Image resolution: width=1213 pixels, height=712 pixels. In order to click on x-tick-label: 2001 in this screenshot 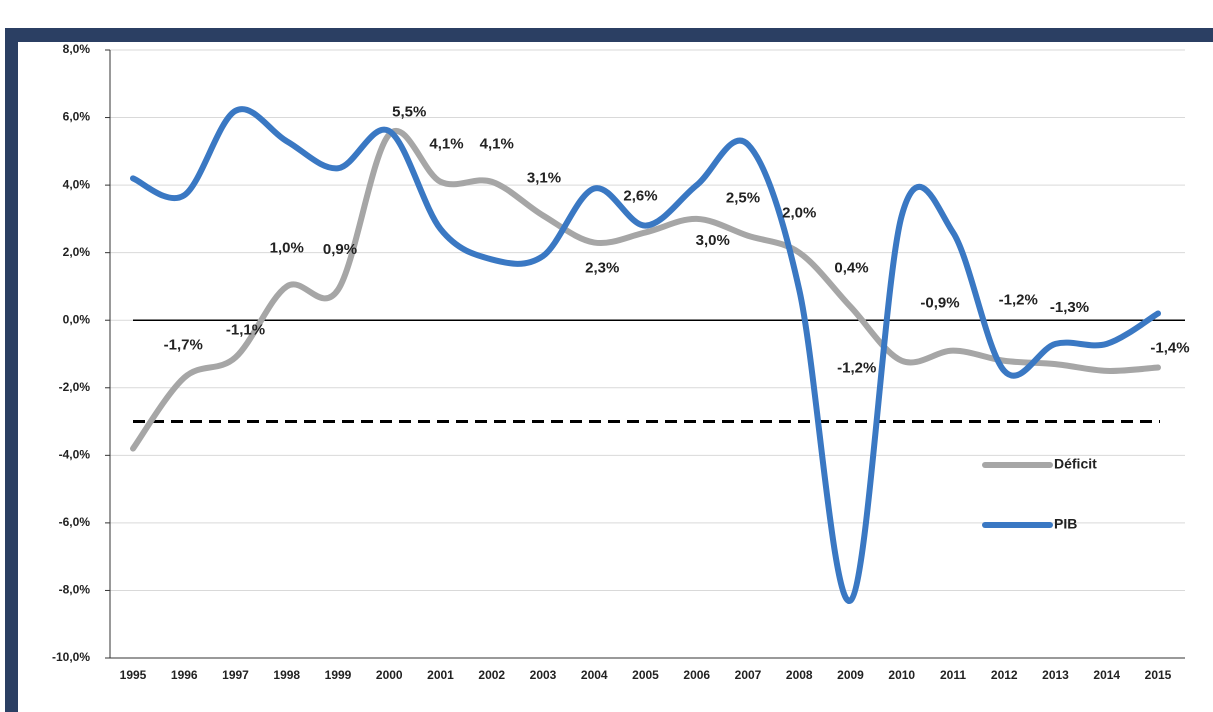, I will do `click(440, 675)`.